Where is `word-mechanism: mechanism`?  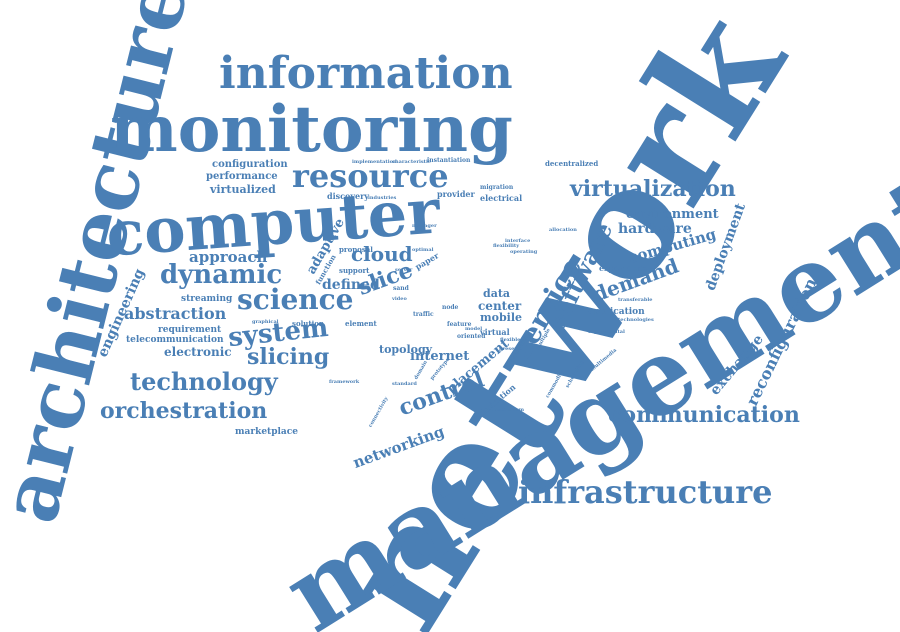 word-mechanism: mechanism is located at coordinates (508, 410).